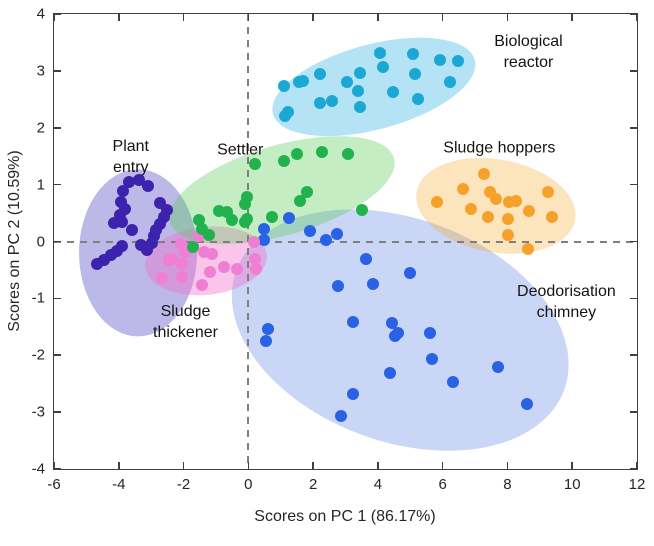 This screenshot has height=546, width=654. What do you see at coordinates (507, 484) in the screenshot?
I see `x-tick-label: 8` at bounding box center [507, 484].